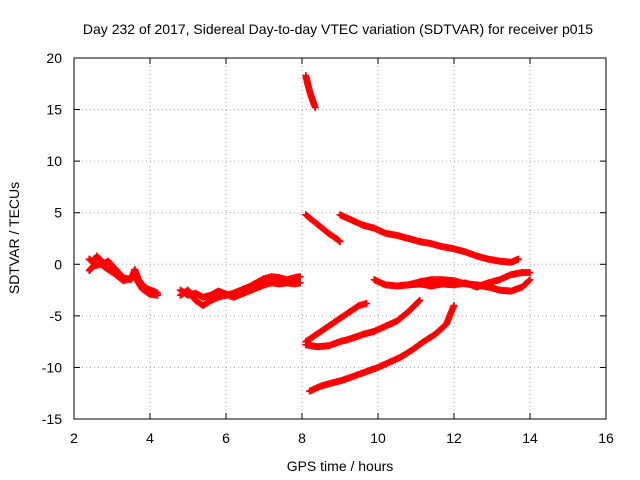 This screenshot has width=640, height=480. Describe the element at coordinates (226, 438) in the screenshot. I see `x-tick-label: 6` at that location.